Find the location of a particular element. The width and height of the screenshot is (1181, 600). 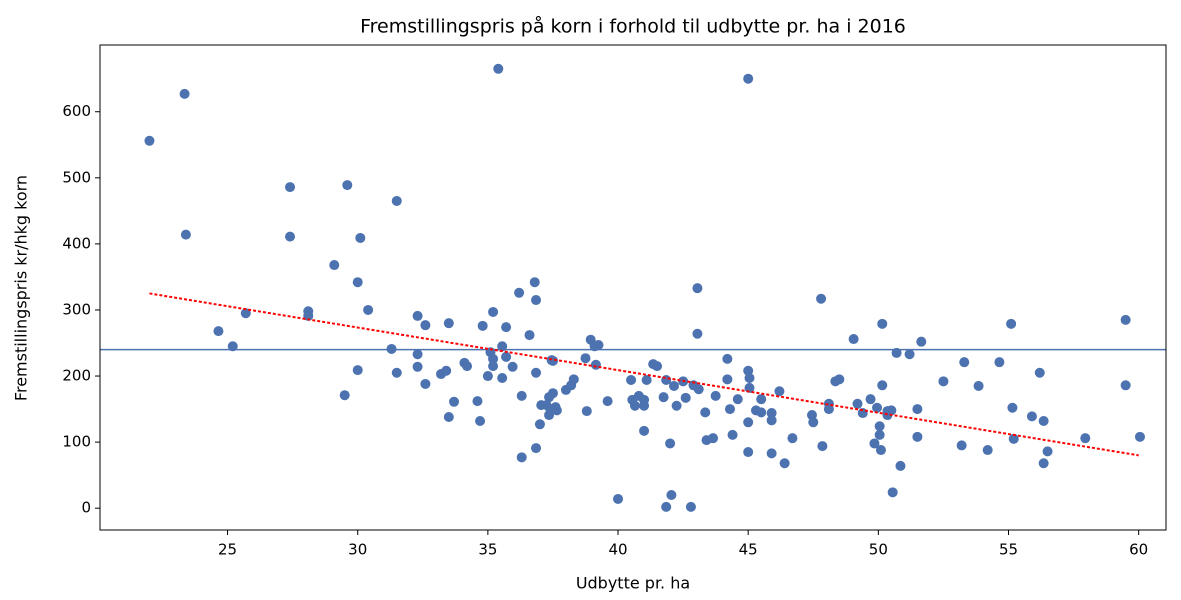

y-tick-label: 100 is located at coordinates (76, 442).